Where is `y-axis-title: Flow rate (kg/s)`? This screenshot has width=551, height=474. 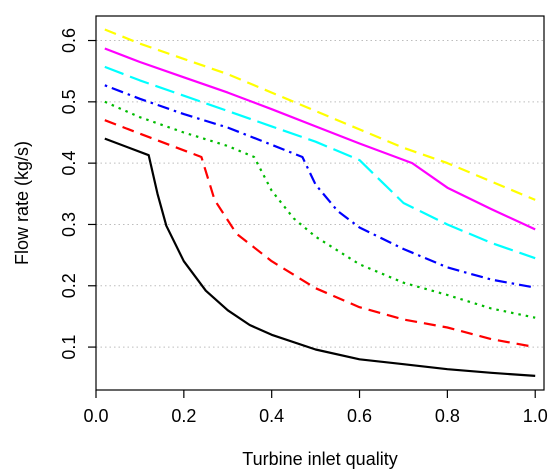
y-axis-title: Flow rate (kg/s) is located at coordinates (22, 203).